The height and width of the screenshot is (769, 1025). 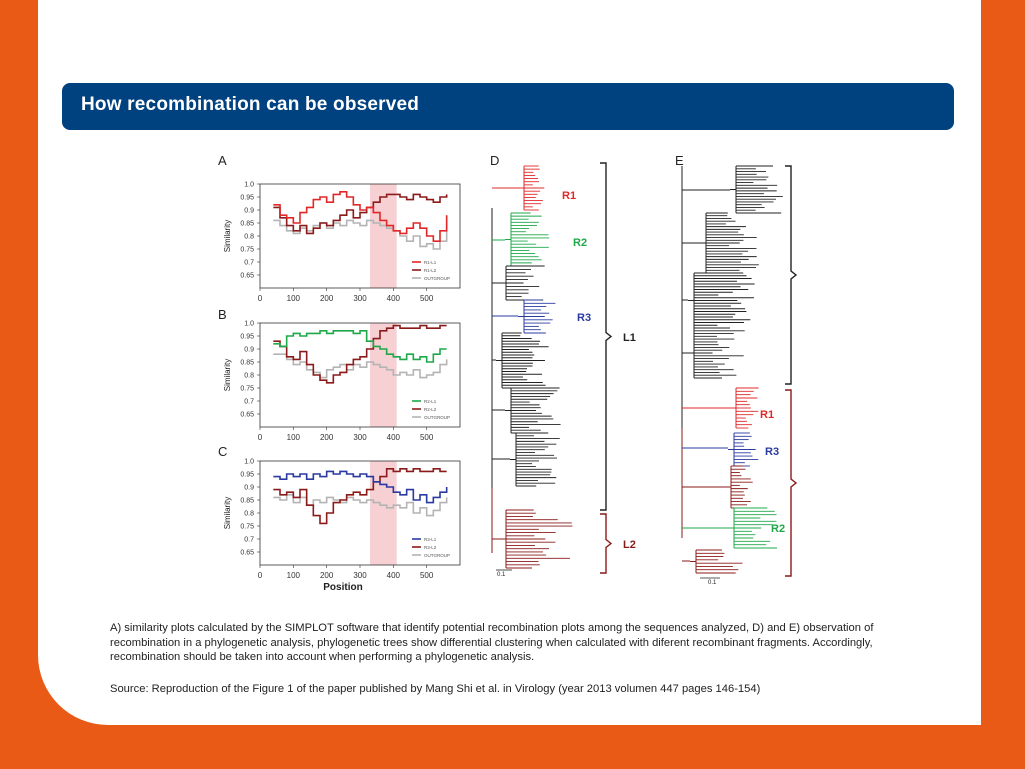 I want to click on legend-label-b: R2-L2, so click(x=430, y=409).